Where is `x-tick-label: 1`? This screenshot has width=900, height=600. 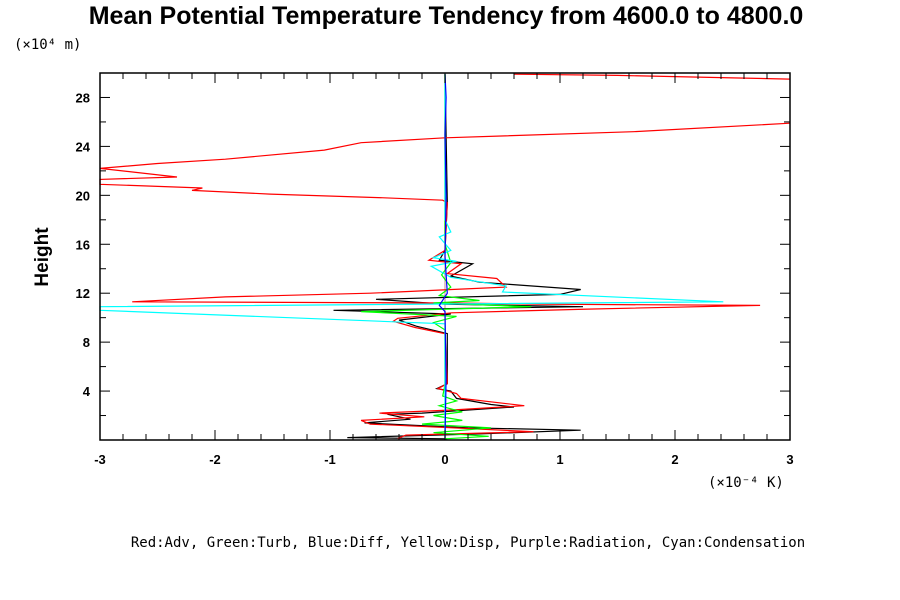 x-tick-label: 1 is located at coordinates (559, 459).